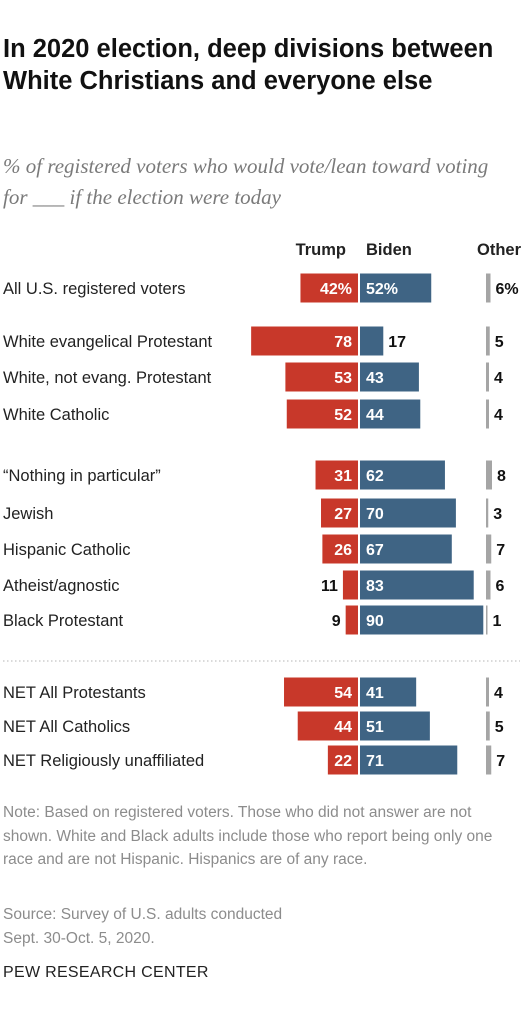 This screenshot has height=1025, width=523. What do you see at coordinates (336, 621) in the screenshot?
I see `trump-value-label: 9` at bounding box center [336, 621].